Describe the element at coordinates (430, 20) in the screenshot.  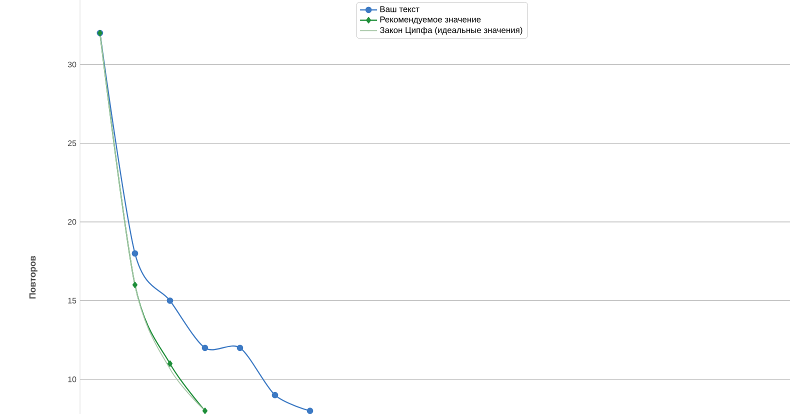
I see `legend-label: Рекомендуемое значение` at that location.